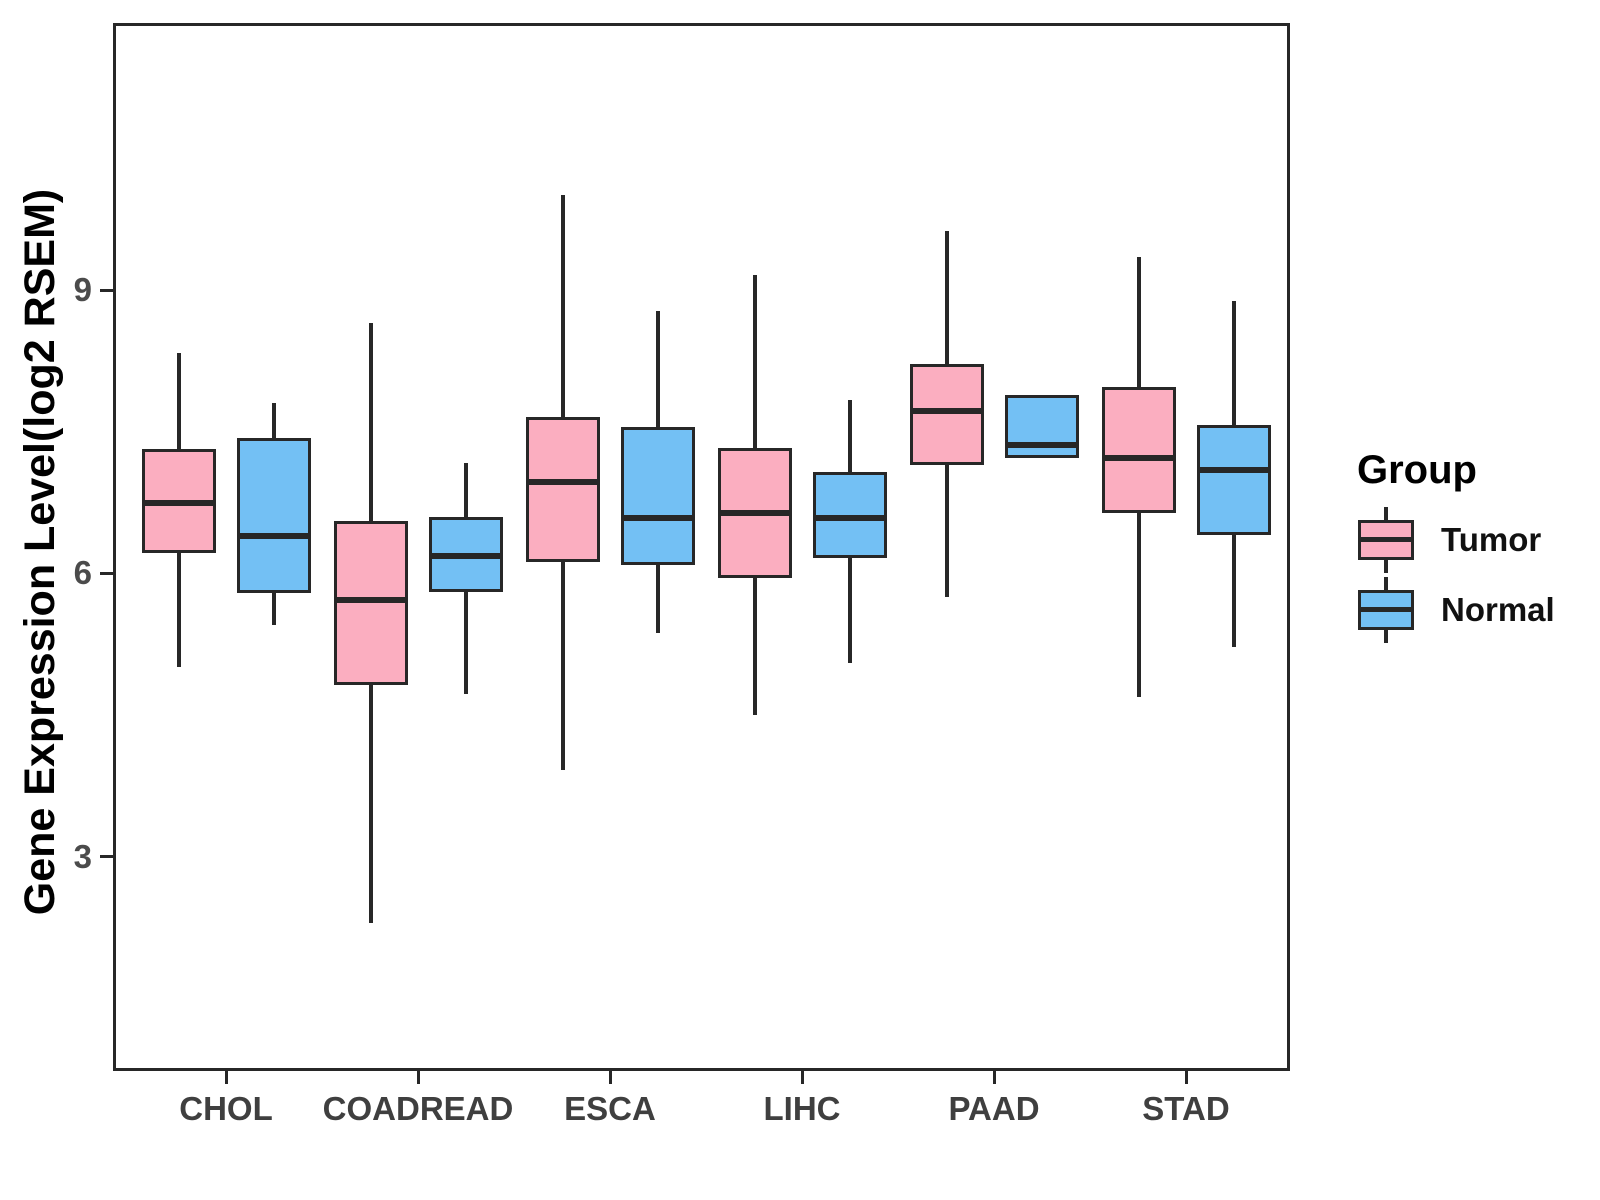  Describe the element at coordinates (562, 489) in the screenshot. I see `box-esca-tumor` at that location.